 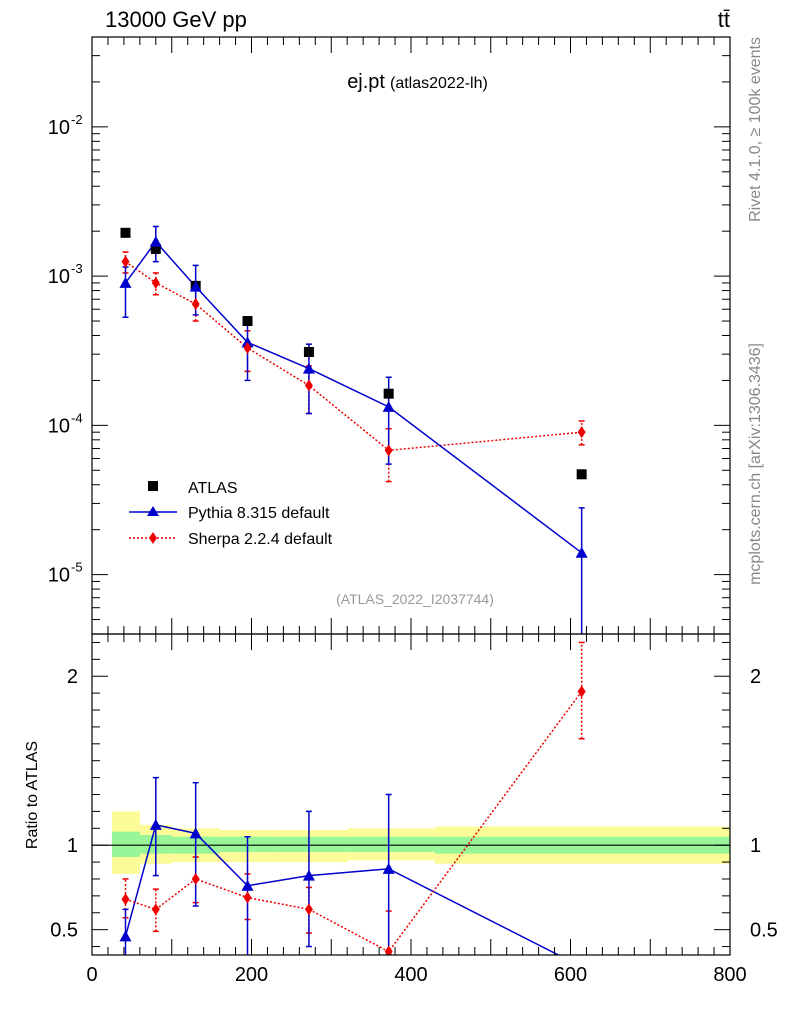 What do you see at coordinates (366, 82) in the screenshot?
I see `chart-title: ej.pt` at bounding box center [366, 82].